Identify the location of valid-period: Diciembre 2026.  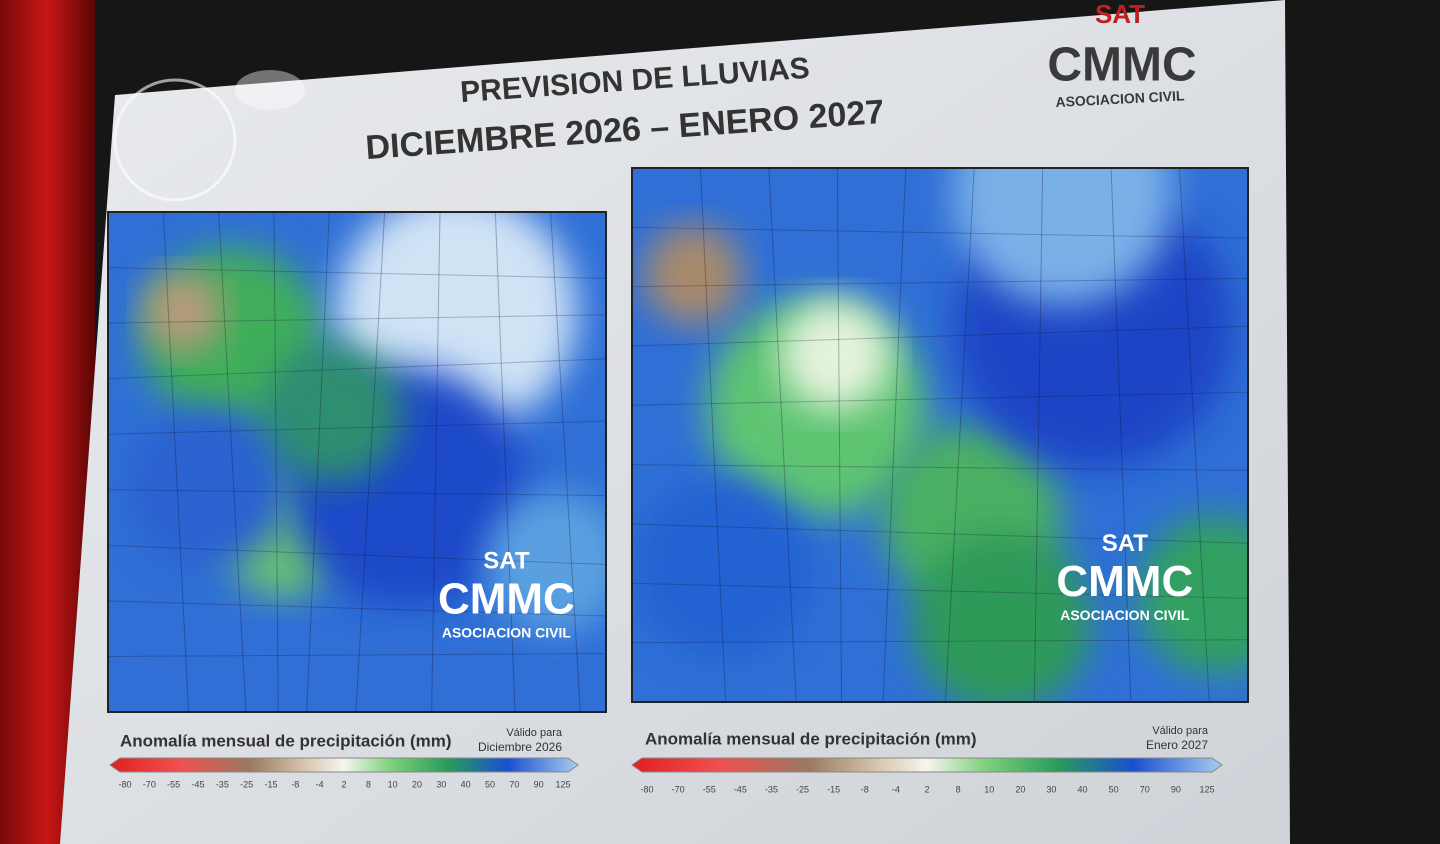
(520, 747).